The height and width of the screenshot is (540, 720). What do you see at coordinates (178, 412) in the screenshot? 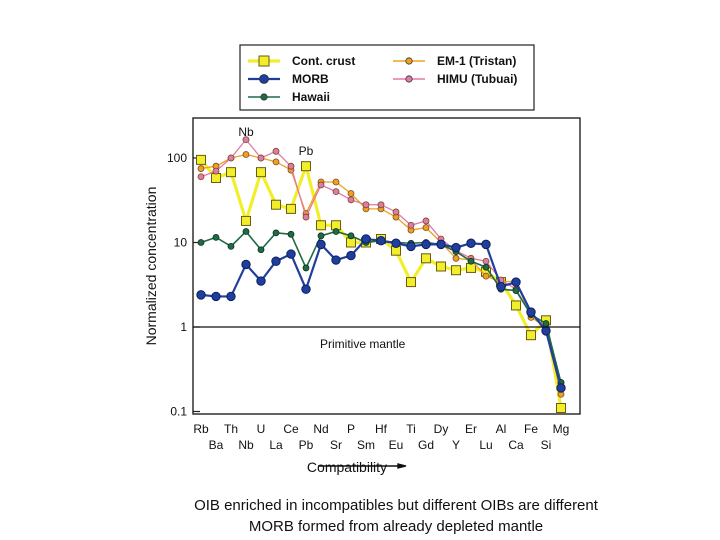
I see `y-tick-label: 0.1` at bounding box center [178, 412].